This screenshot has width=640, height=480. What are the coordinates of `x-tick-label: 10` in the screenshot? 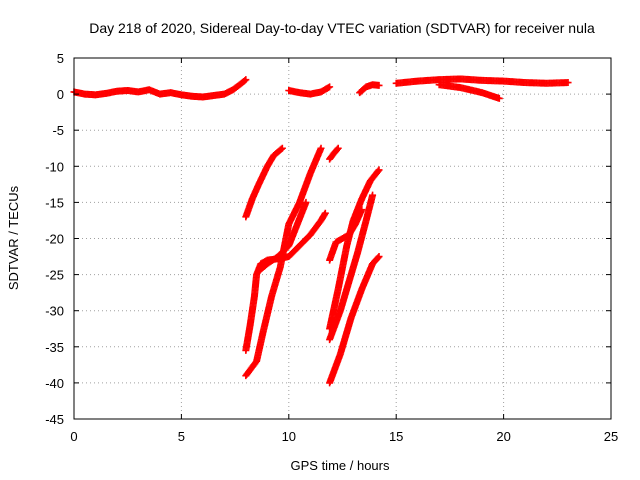 It's located at (289, 436).